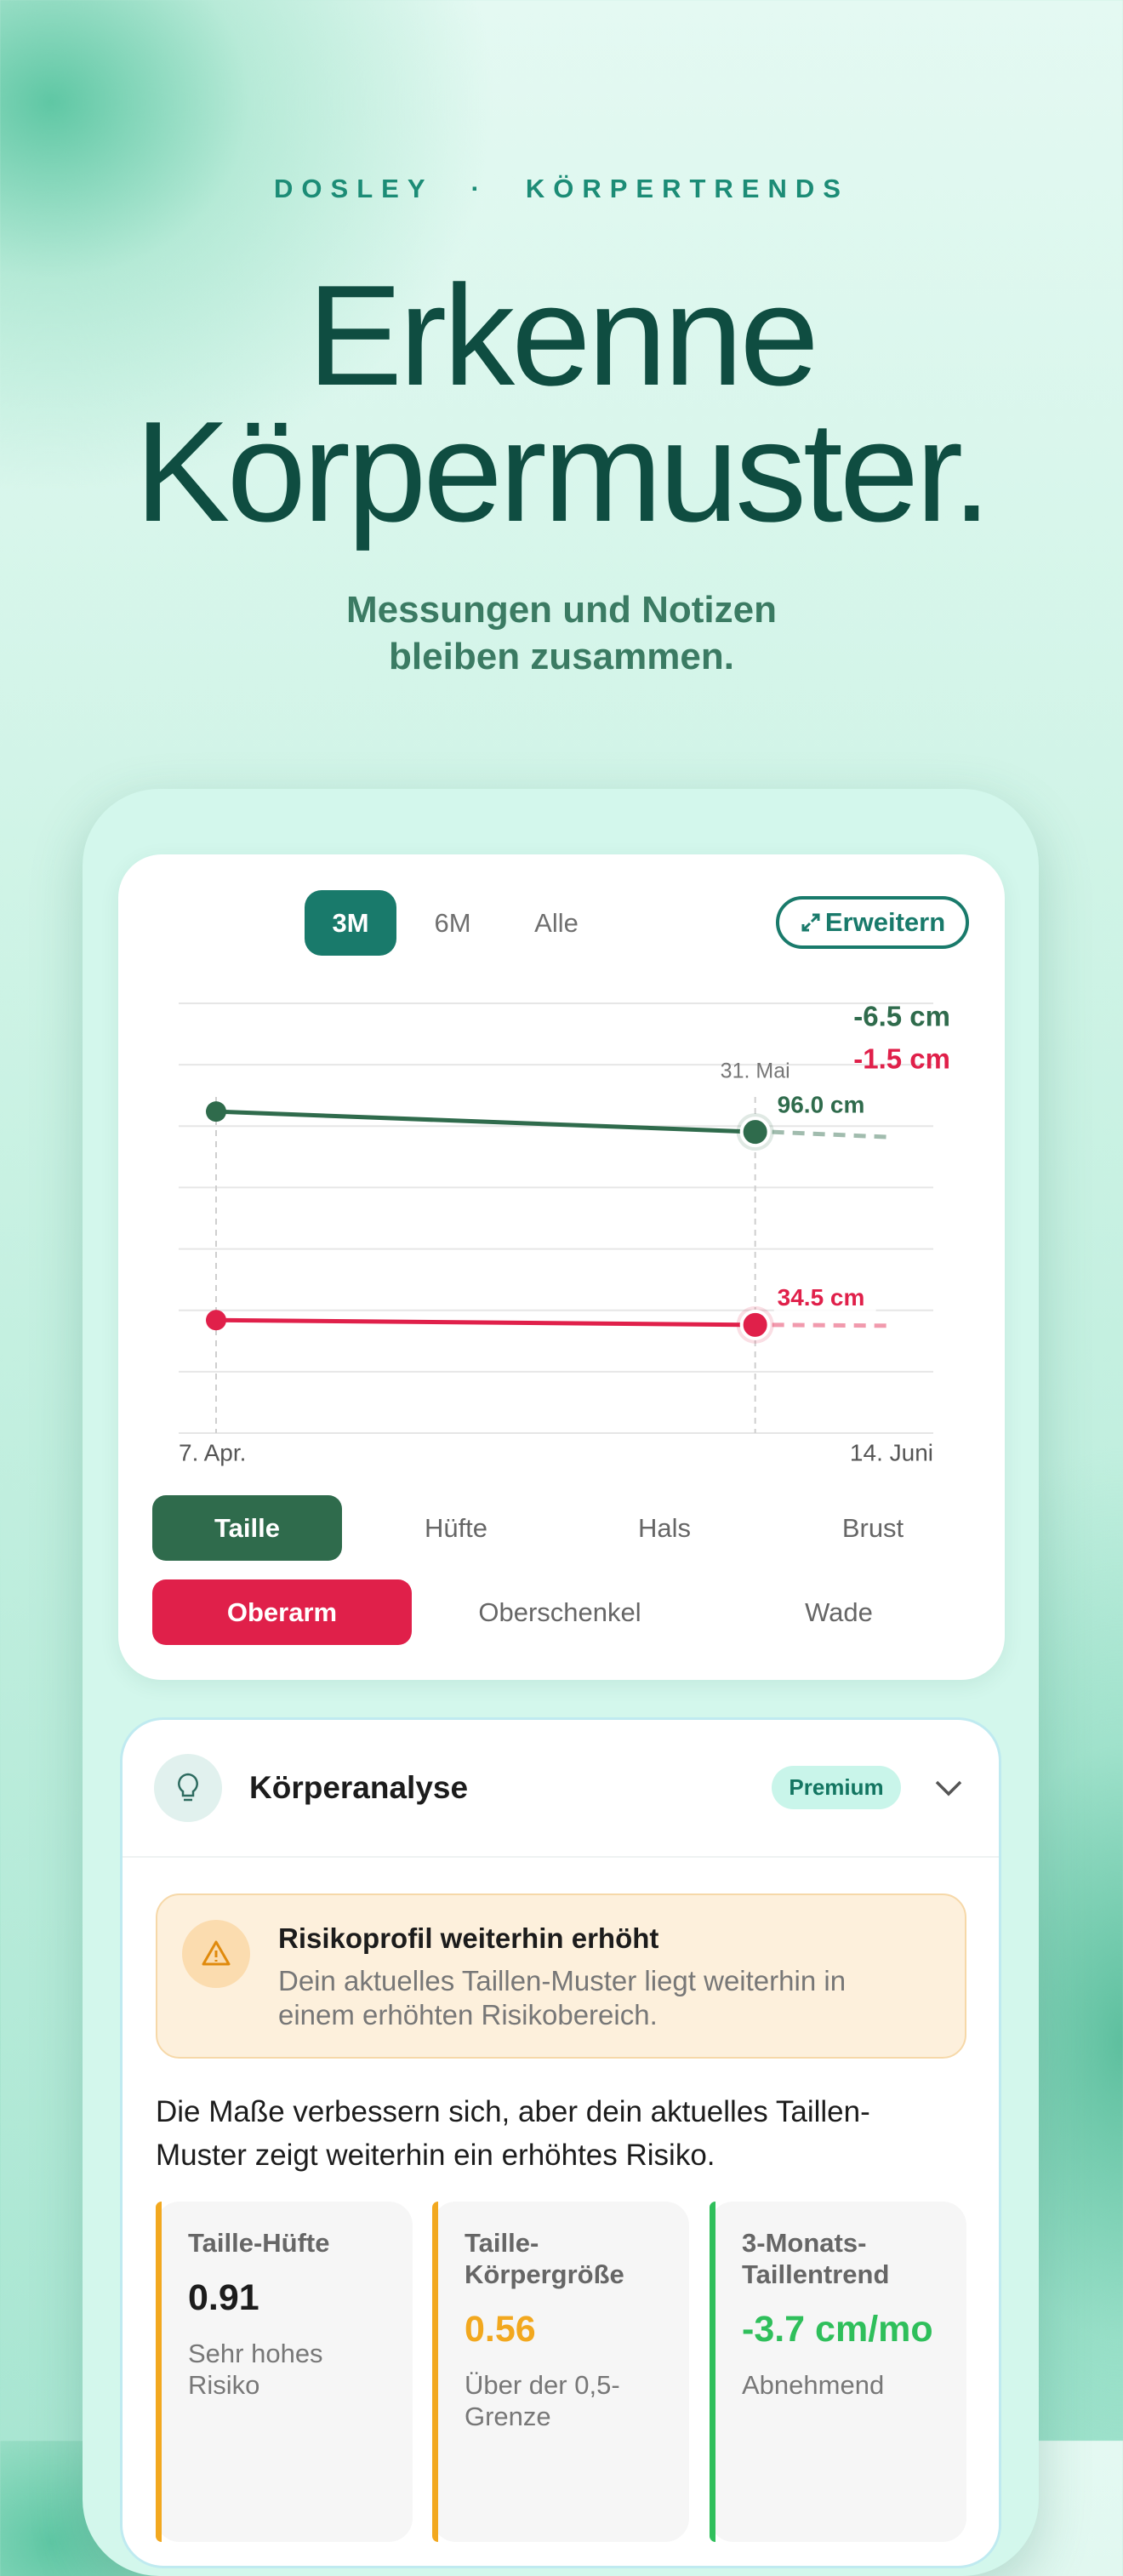 This screenshot has height=2576, width=1123. I want to click on warning-icon, so click(216, 1954).